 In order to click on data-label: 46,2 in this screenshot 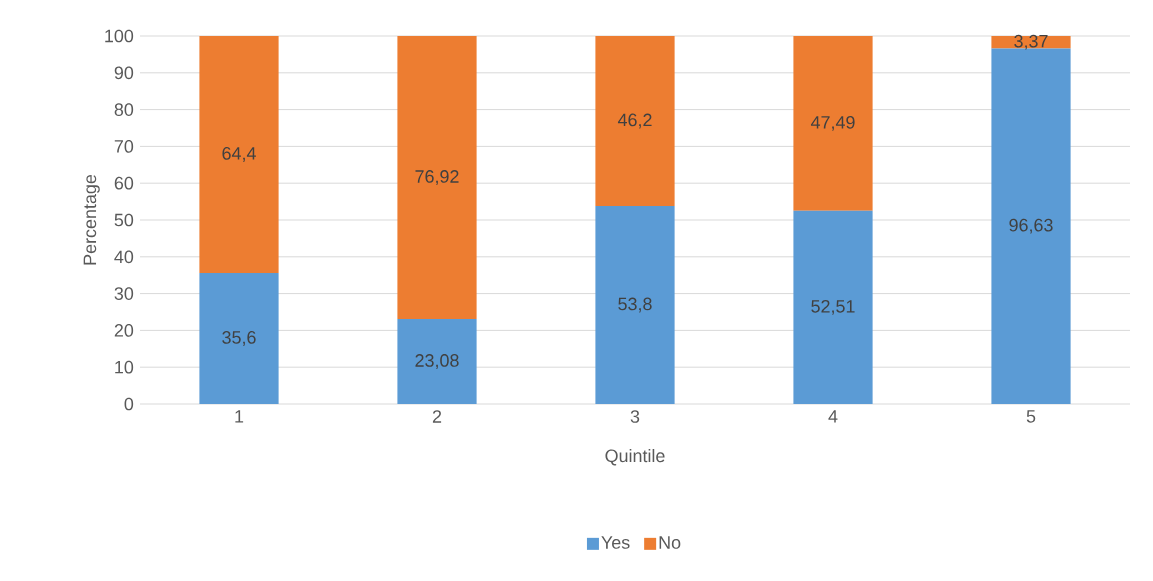, I will do `click(634, 121)`.